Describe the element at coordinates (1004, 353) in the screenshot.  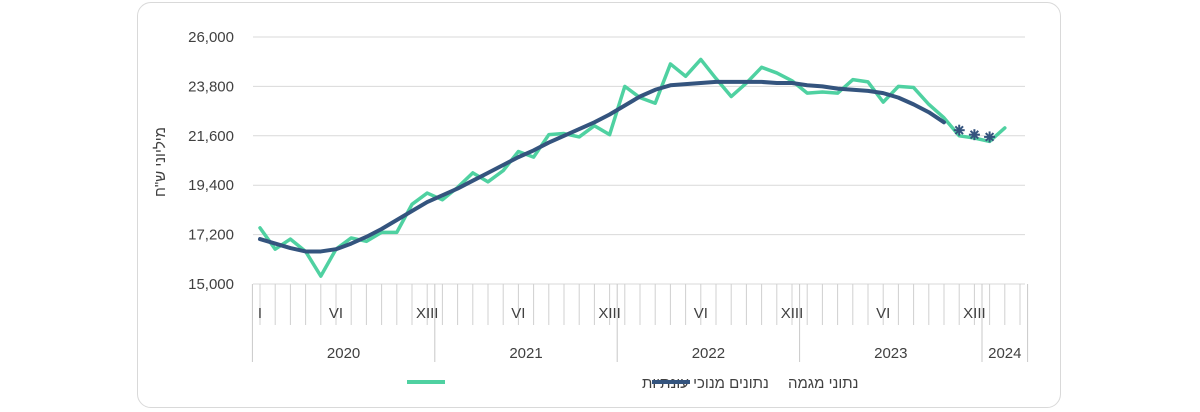
I see `year-label: 2024` at that location.